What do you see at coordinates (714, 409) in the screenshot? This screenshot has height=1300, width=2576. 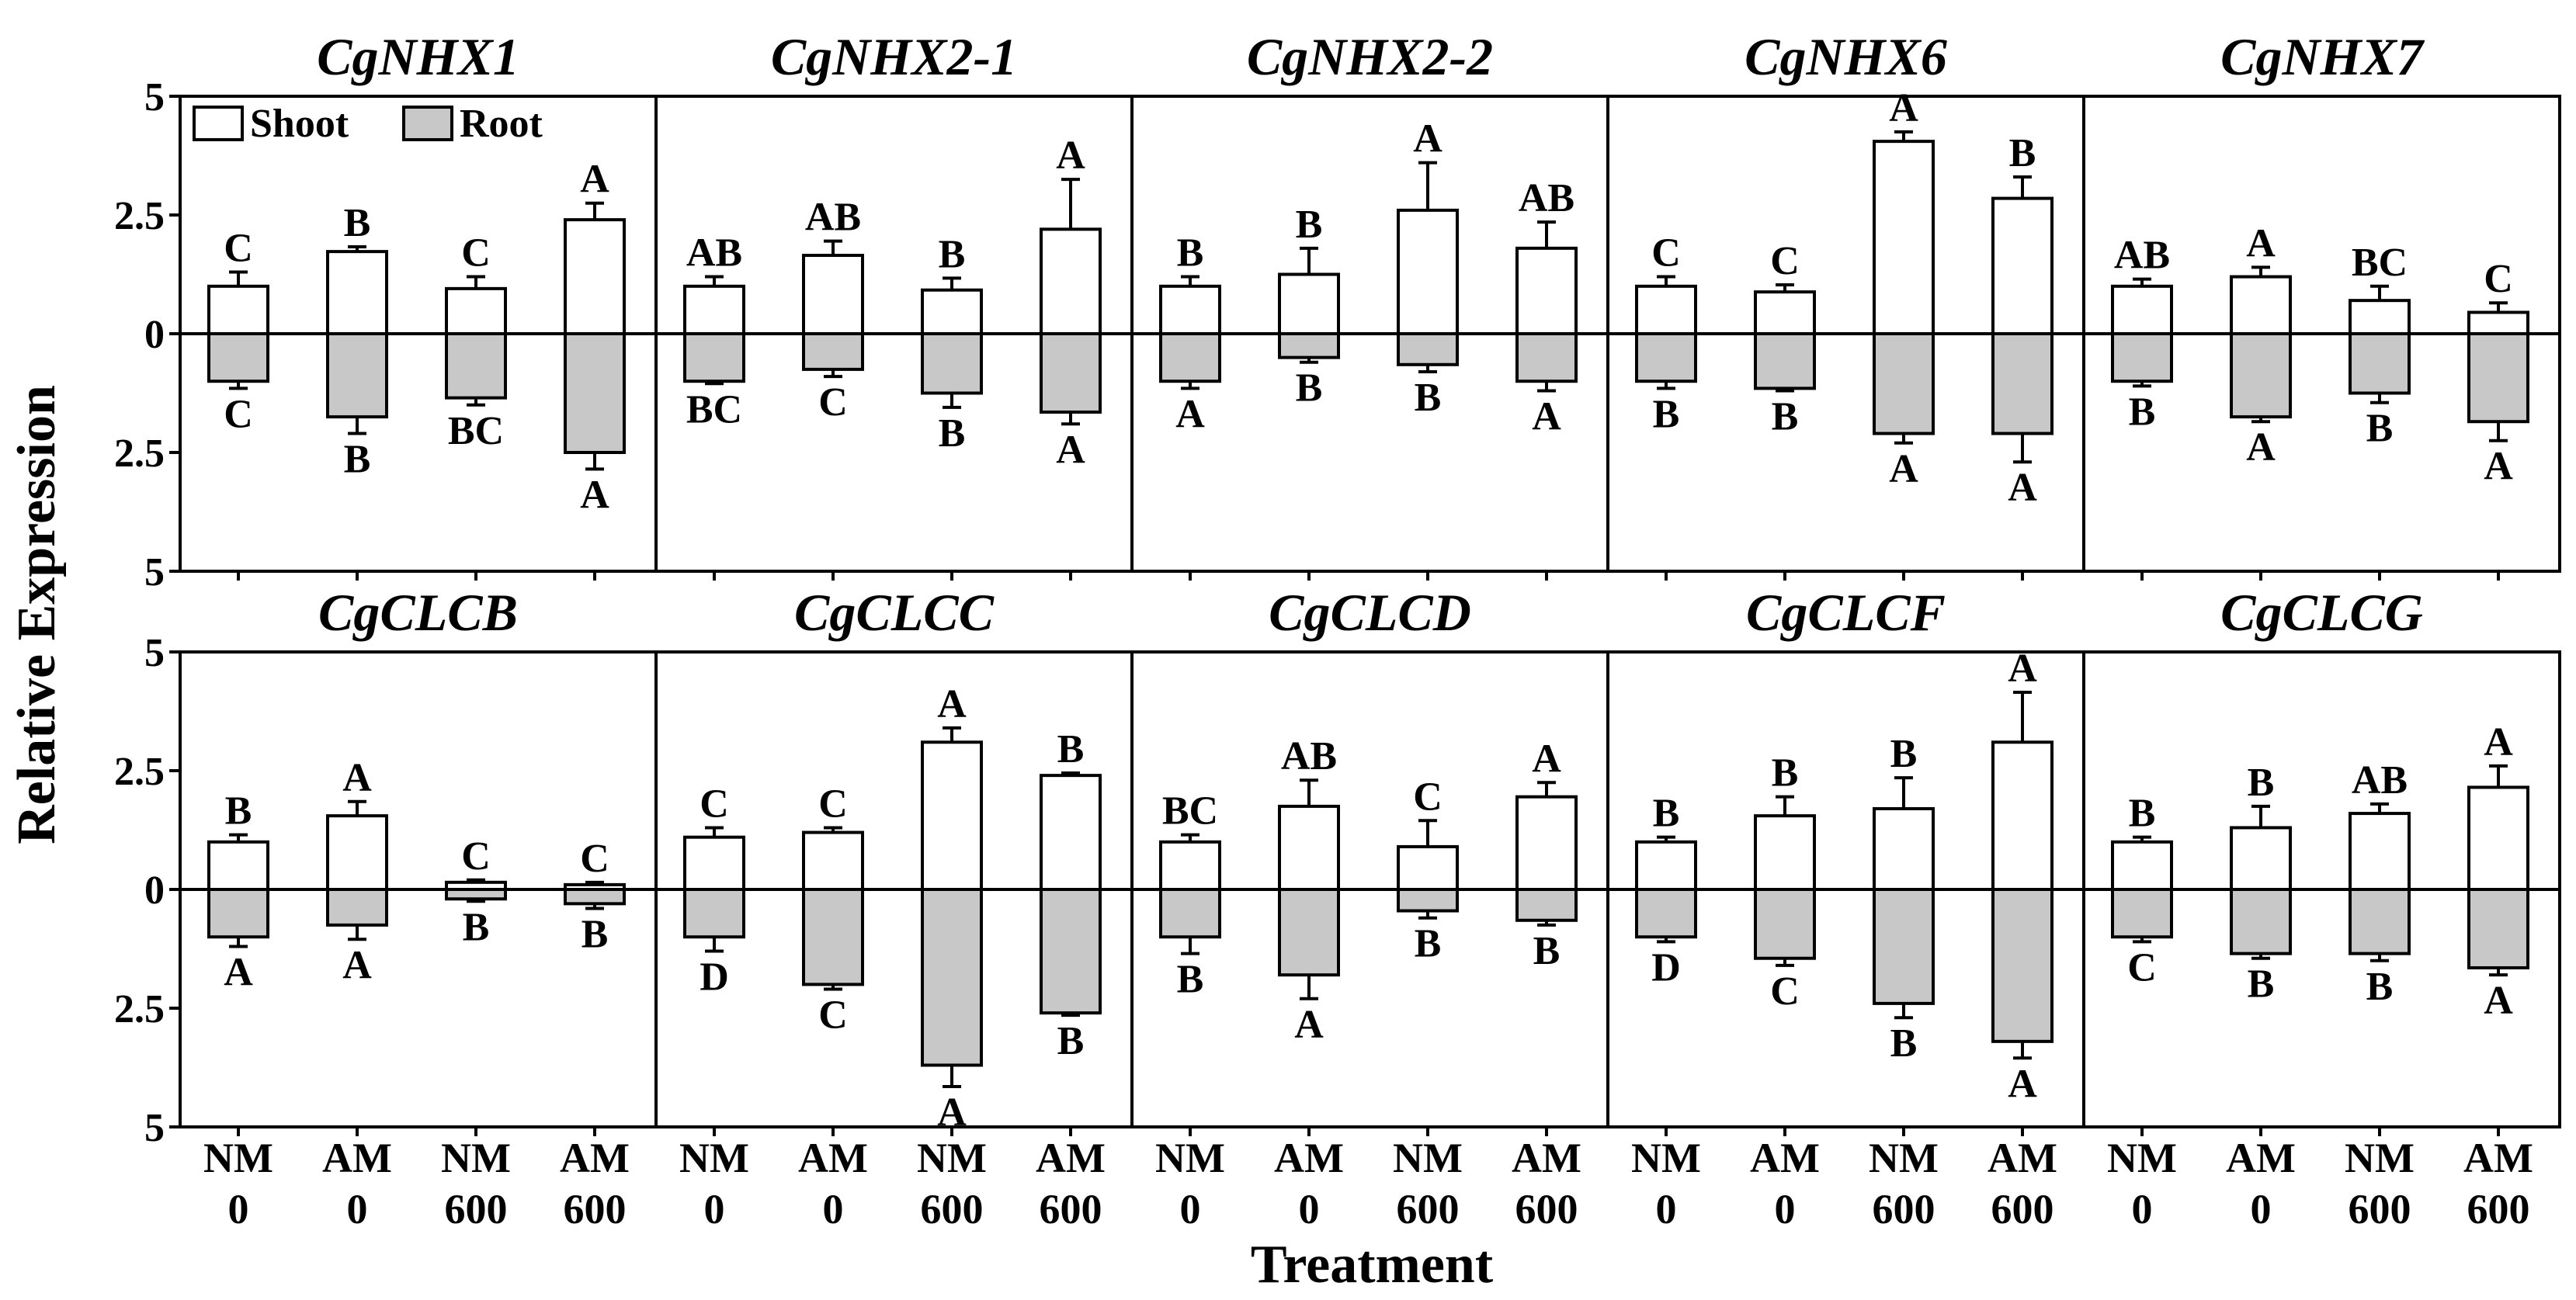 I see `root-sig-letter: BC` at bounding box center [714, 409].